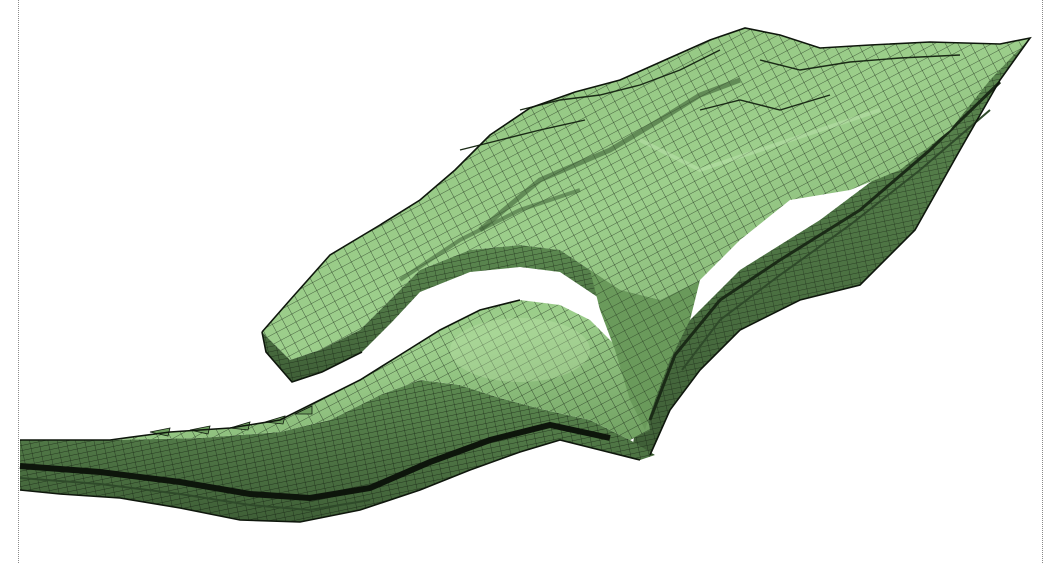 The height and width of the screenshot is (563, 1048). What do you see at coordinates (1042, 281) in the screenshot?
I see `viewport-frame-right` at bounding box center [1042, 281].